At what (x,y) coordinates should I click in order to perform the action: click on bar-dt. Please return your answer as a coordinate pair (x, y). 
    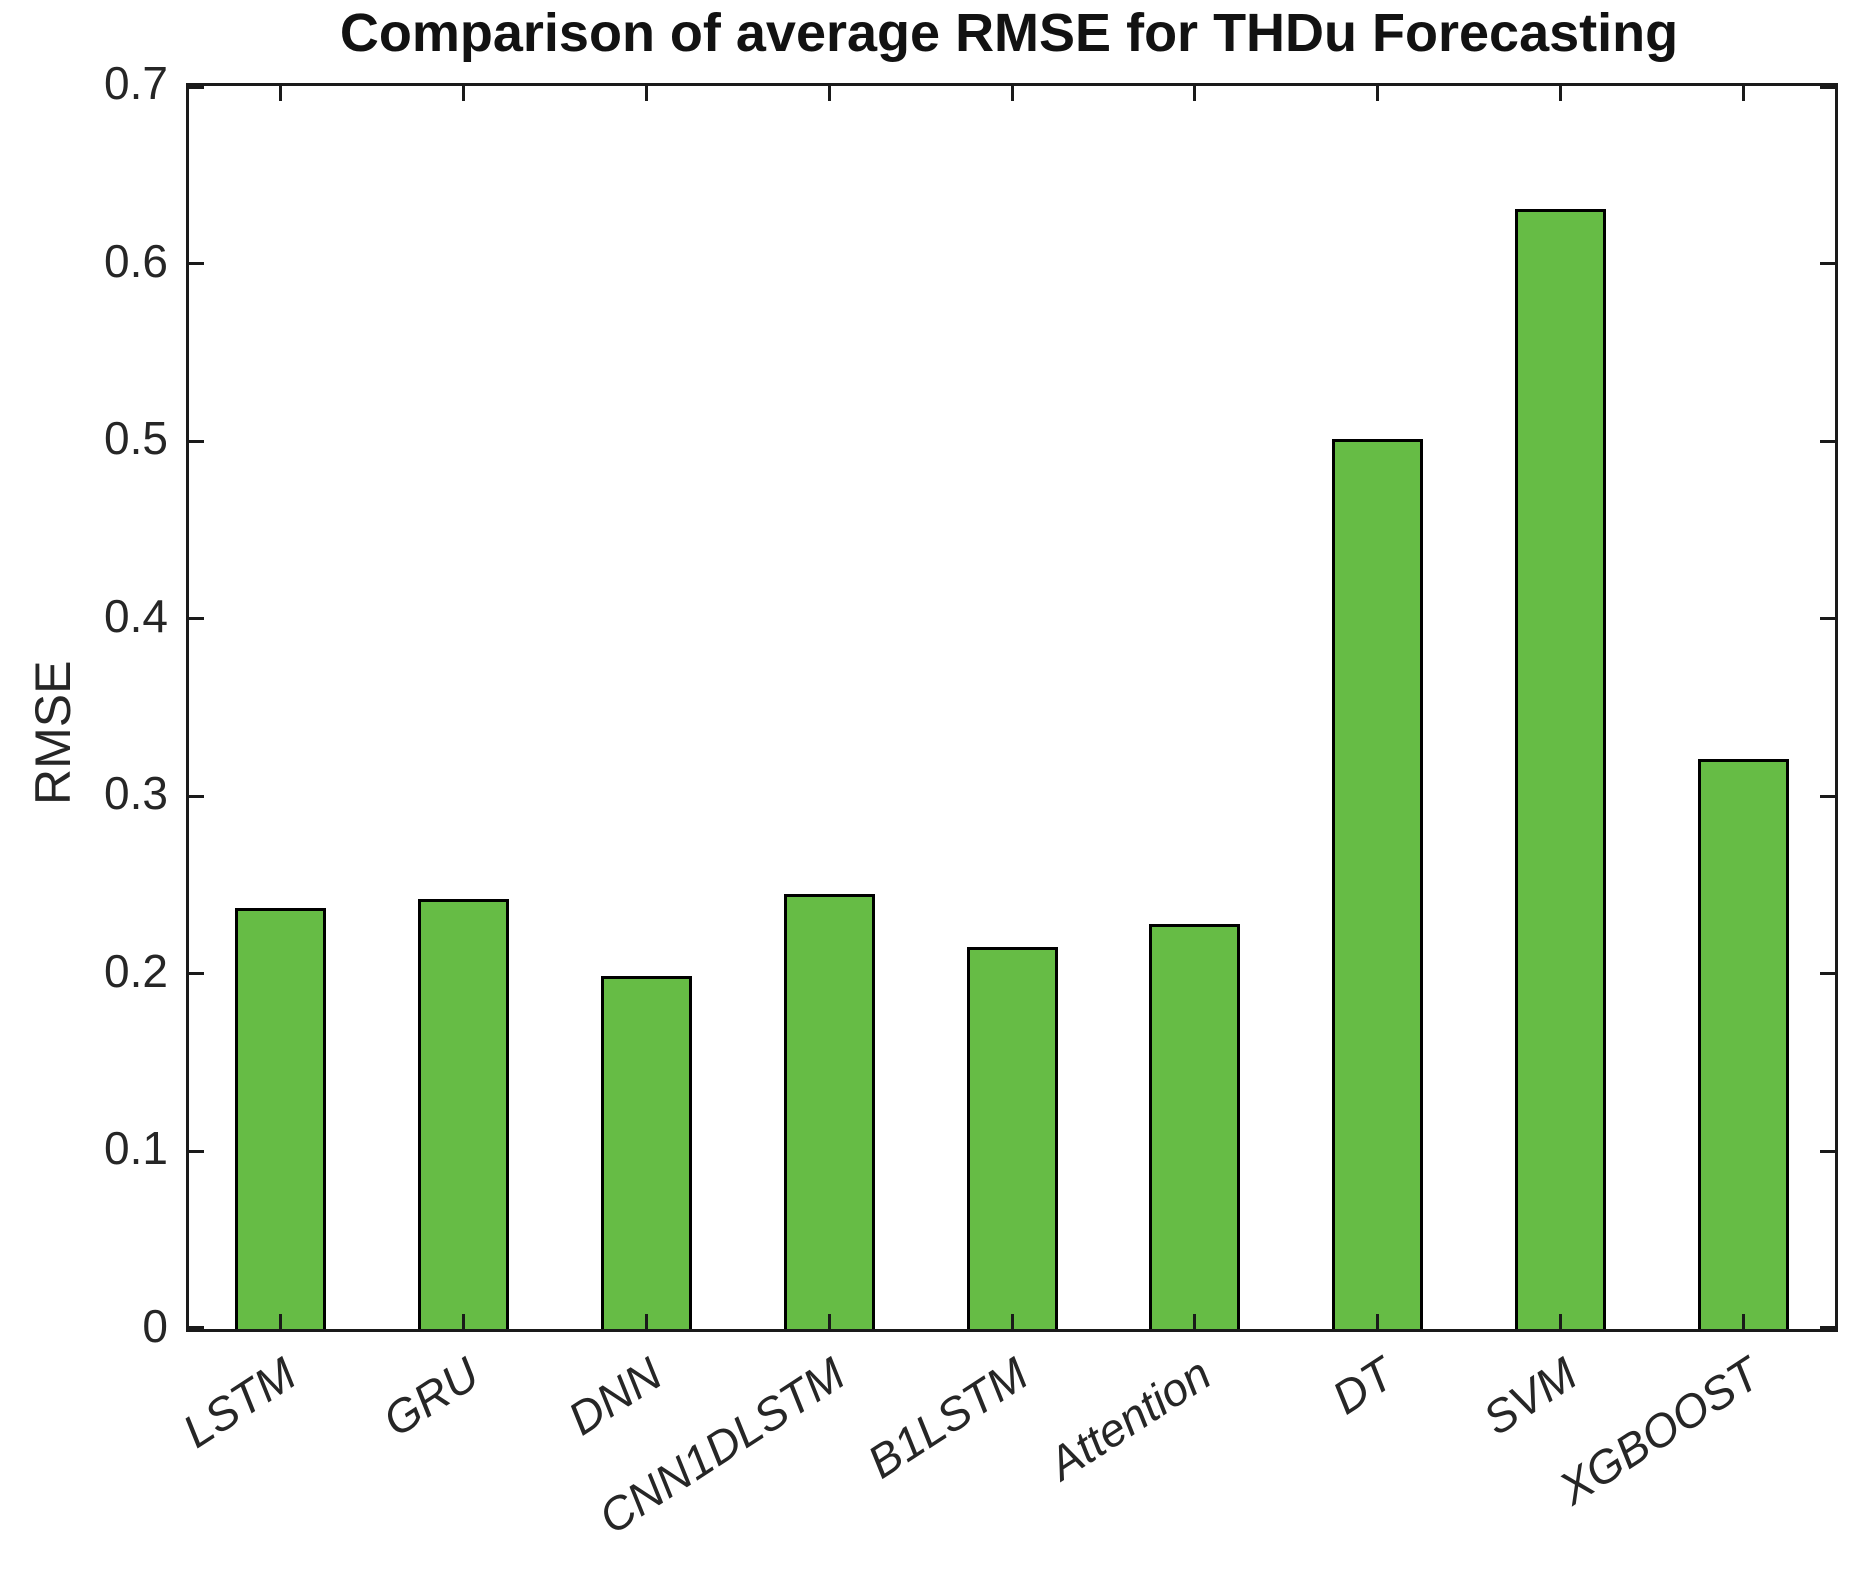
    Looking at the image, I should click on (1378, 884).